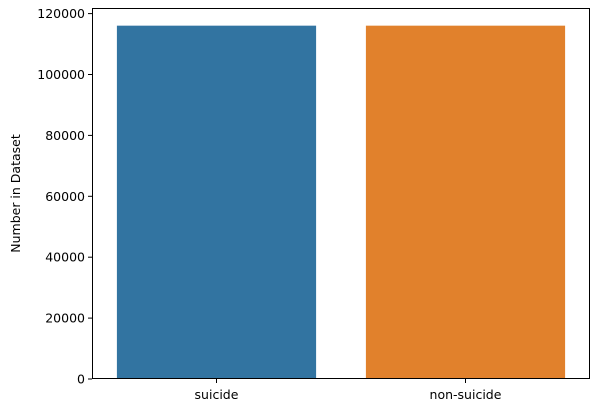 Image resolution: width=598 pixels, height=413 pixels. What do you see at coordinates (81, 379) in the screenshot?
I see `y-tick-label: 0` at bounding box center [81, 379].